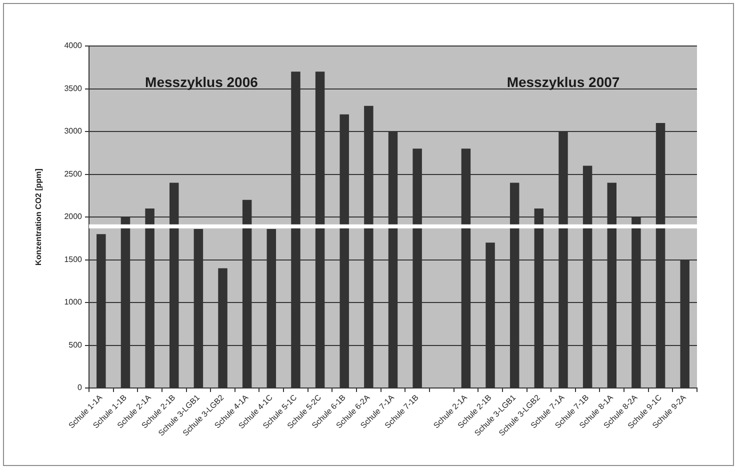 The width and height of the screenshot is (737, 469). I want to click on y-tick-label: 4000, so click(73, 45).